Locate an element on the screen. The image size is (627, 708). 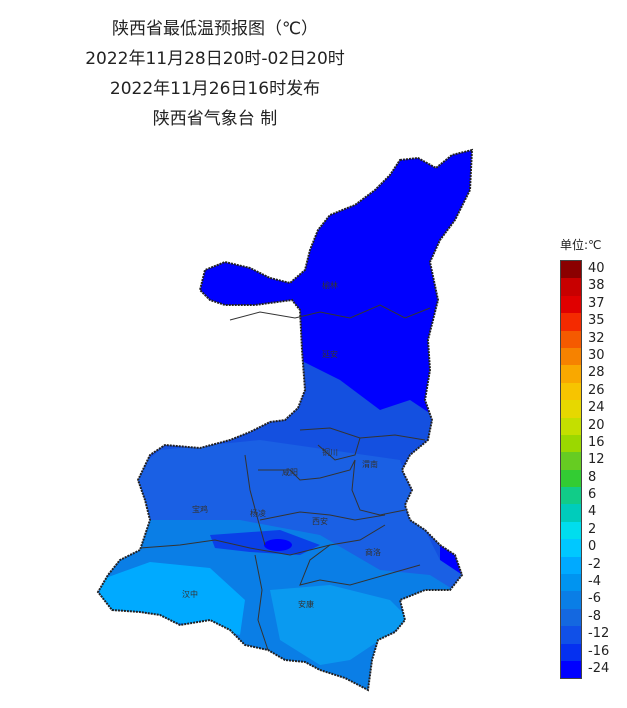
boundary-yulin-yanan is located at coordinates (330, 312).